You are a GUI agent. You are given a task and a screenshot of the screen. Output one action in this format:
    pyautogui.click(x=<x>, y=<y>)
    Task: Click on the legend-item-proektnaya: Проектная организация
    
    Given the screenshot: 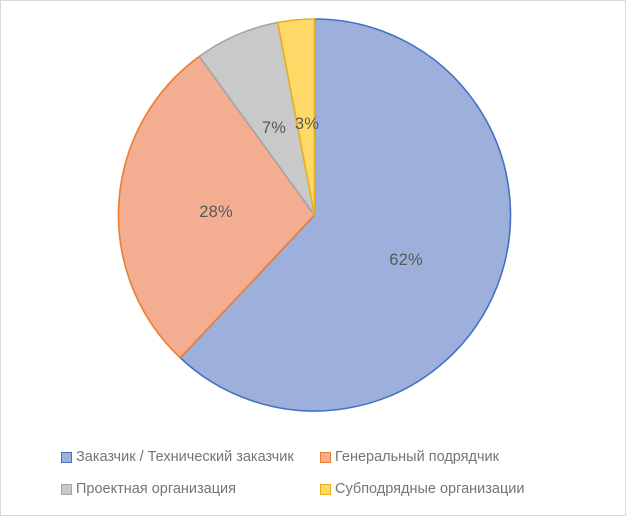 What is the action you would take?
    pyautogui.click(x=148, y=489)
    